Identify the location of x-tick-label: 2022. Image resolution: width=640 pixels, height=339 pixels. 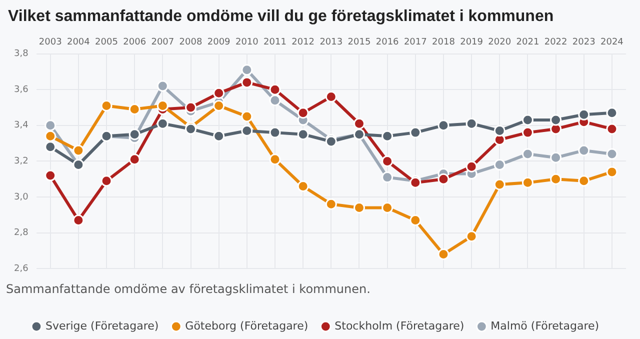
(556, 43).